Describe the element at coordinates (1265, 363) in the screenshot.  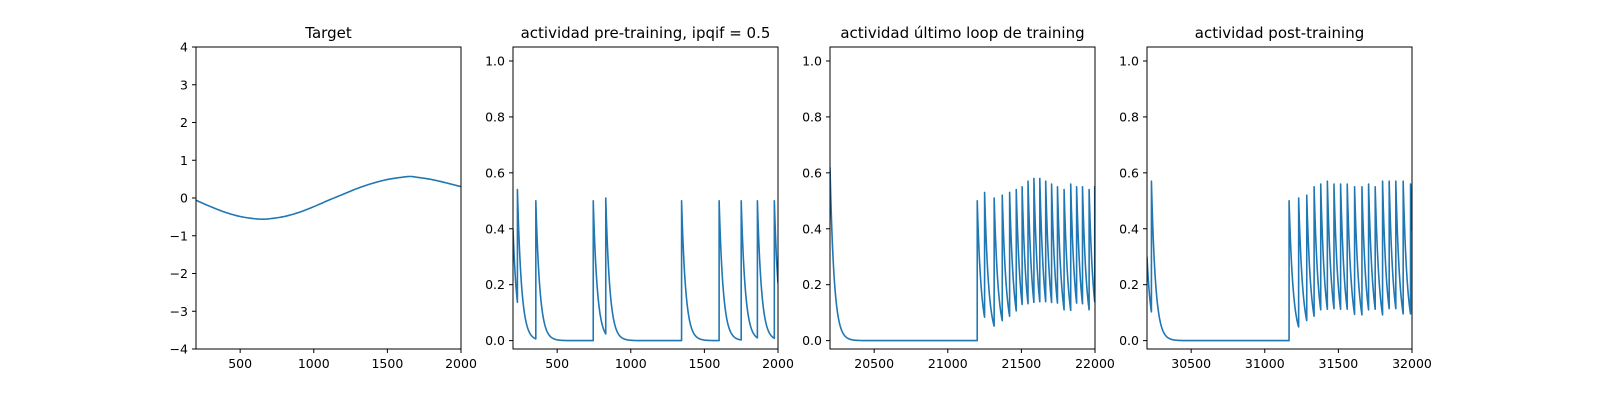
I see `x-tick-label: 31000` at that location.